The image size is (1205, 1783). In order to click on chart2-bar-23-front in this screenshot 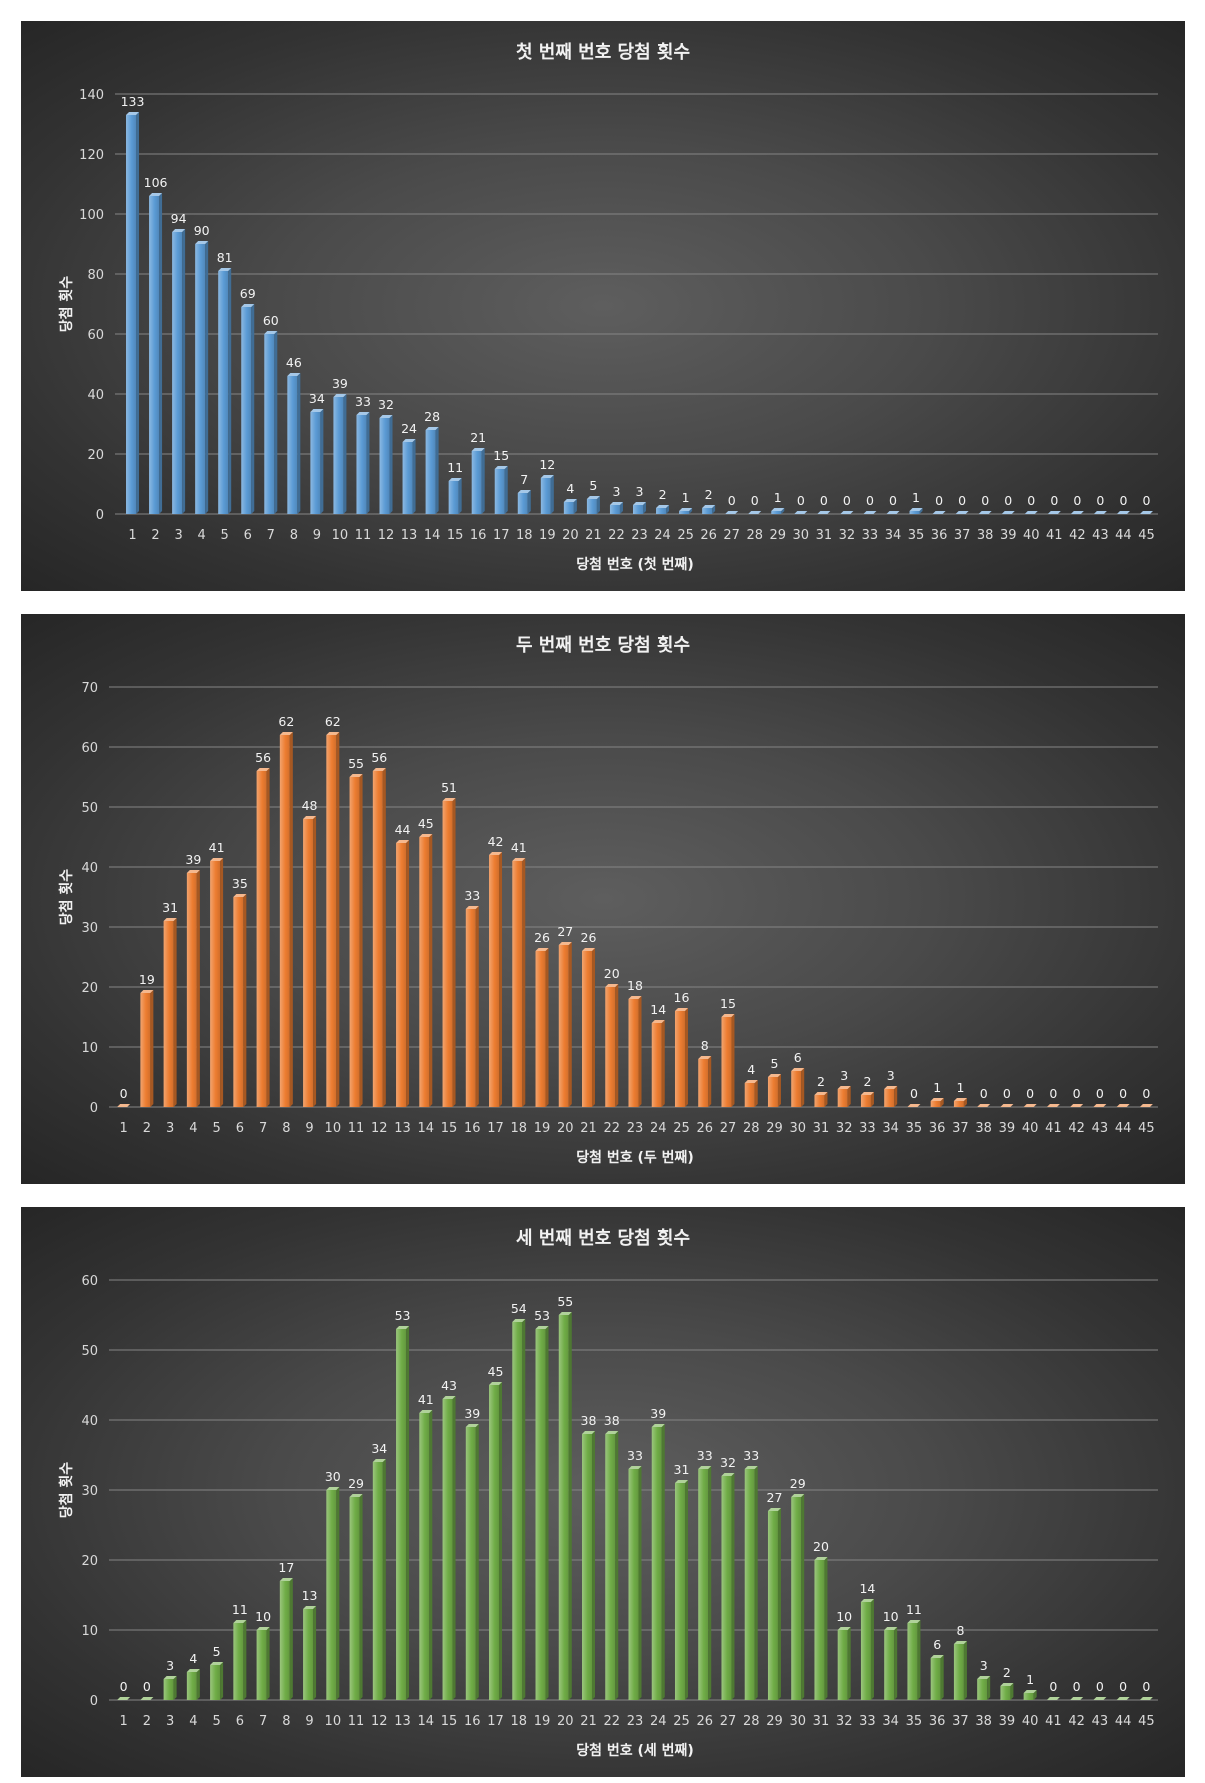, I will do `click(633, 1053)`.